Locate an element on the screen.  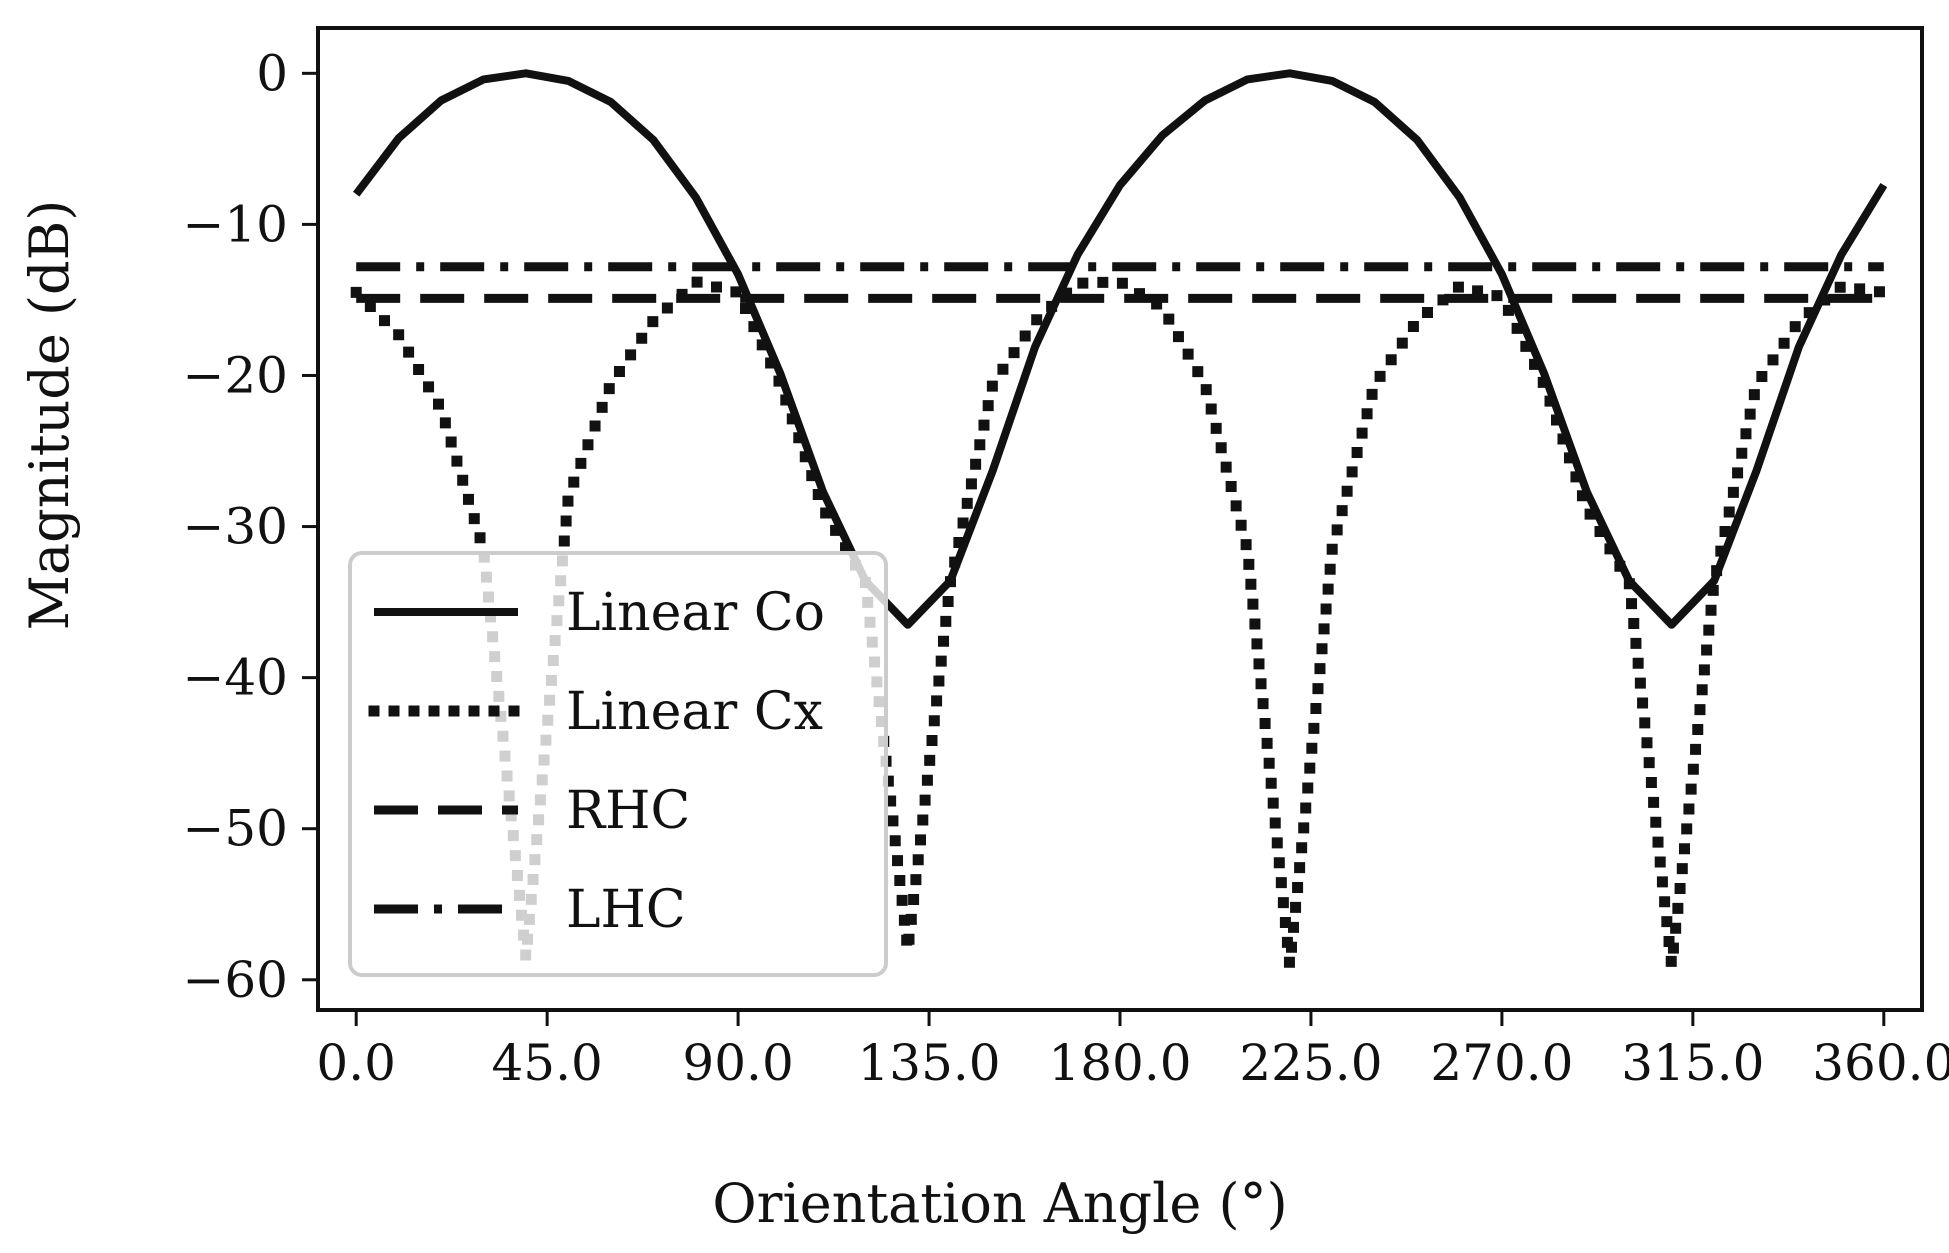
y-tick-label: −40 is located at coordinates (235, 678).